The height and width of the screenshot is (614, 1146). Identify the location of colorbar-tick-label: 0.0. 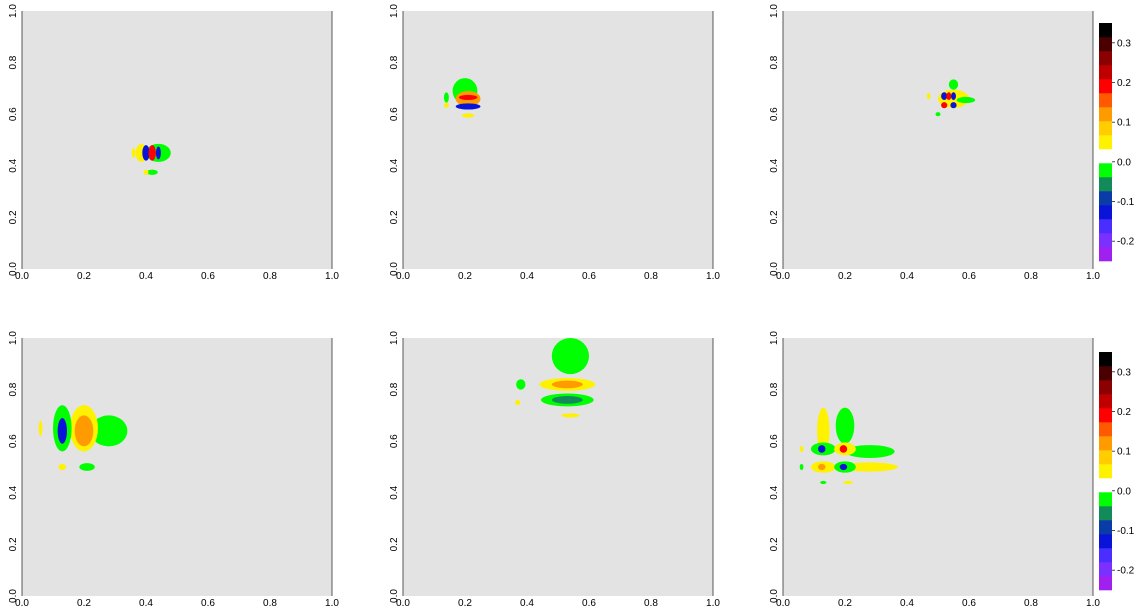
(1124, 491).